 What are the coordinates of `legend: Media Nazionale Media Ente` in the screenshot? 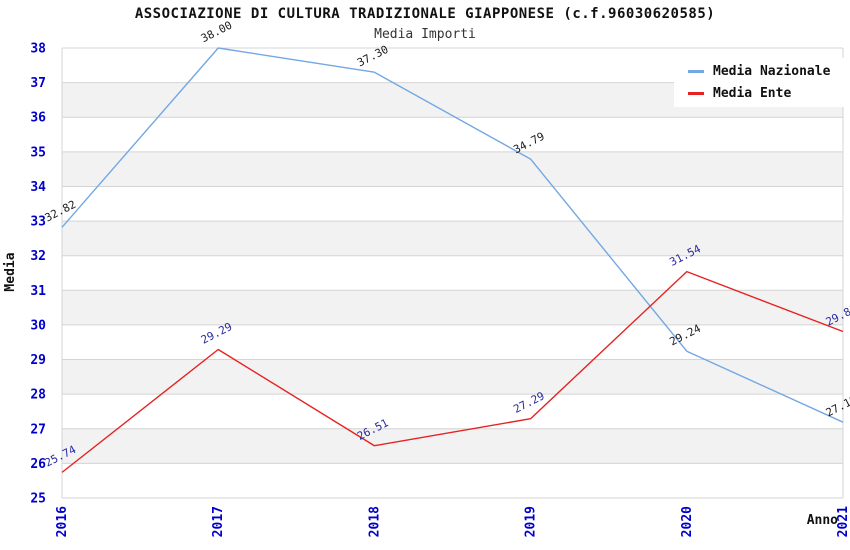 It's located at (762, 82).